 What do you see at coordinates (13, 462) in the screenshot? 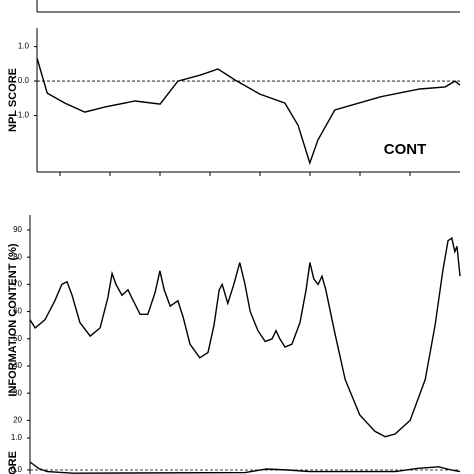
I see `y-axis-label: ORE` at bounding box center [13, 462].